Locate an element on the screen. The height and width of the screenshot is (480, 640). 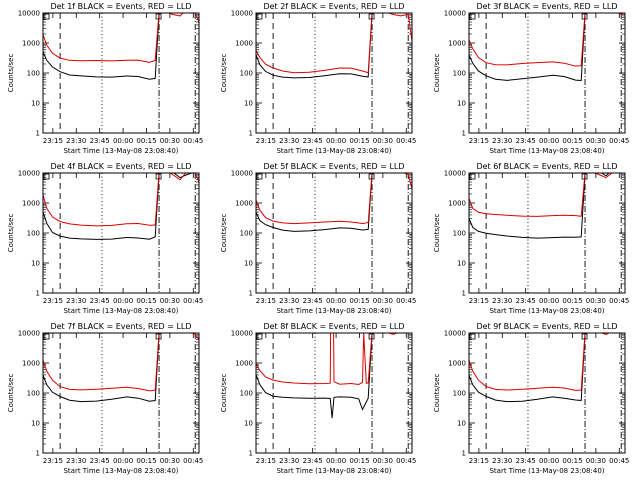
panel-title: Det 4f BLACK = Events, RED = LLD is located at coordinates (120, 166).